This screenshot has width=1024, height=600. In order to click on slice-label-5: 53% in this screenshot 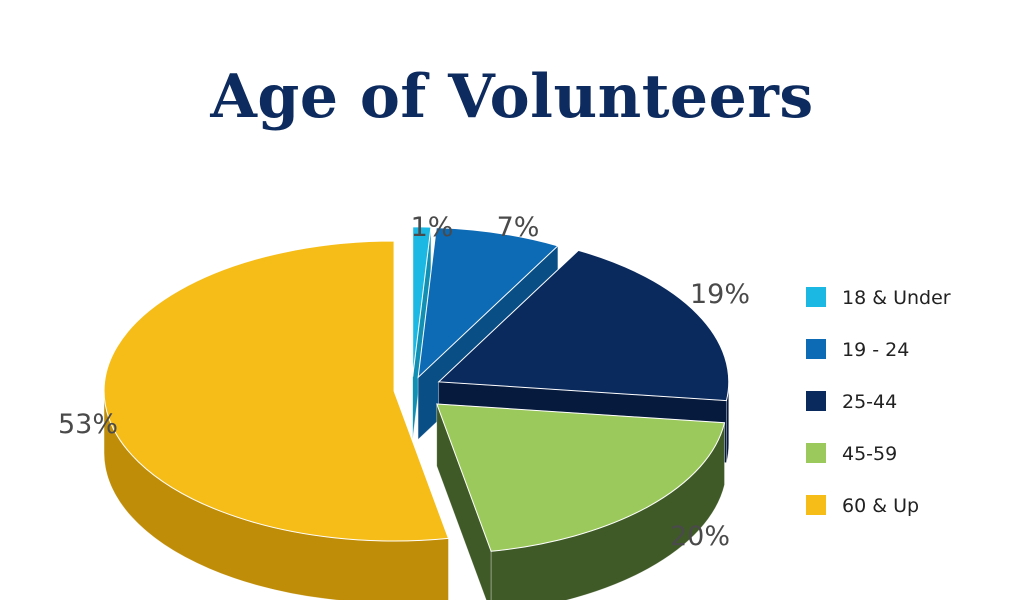, I will do `click(88, 424)`.